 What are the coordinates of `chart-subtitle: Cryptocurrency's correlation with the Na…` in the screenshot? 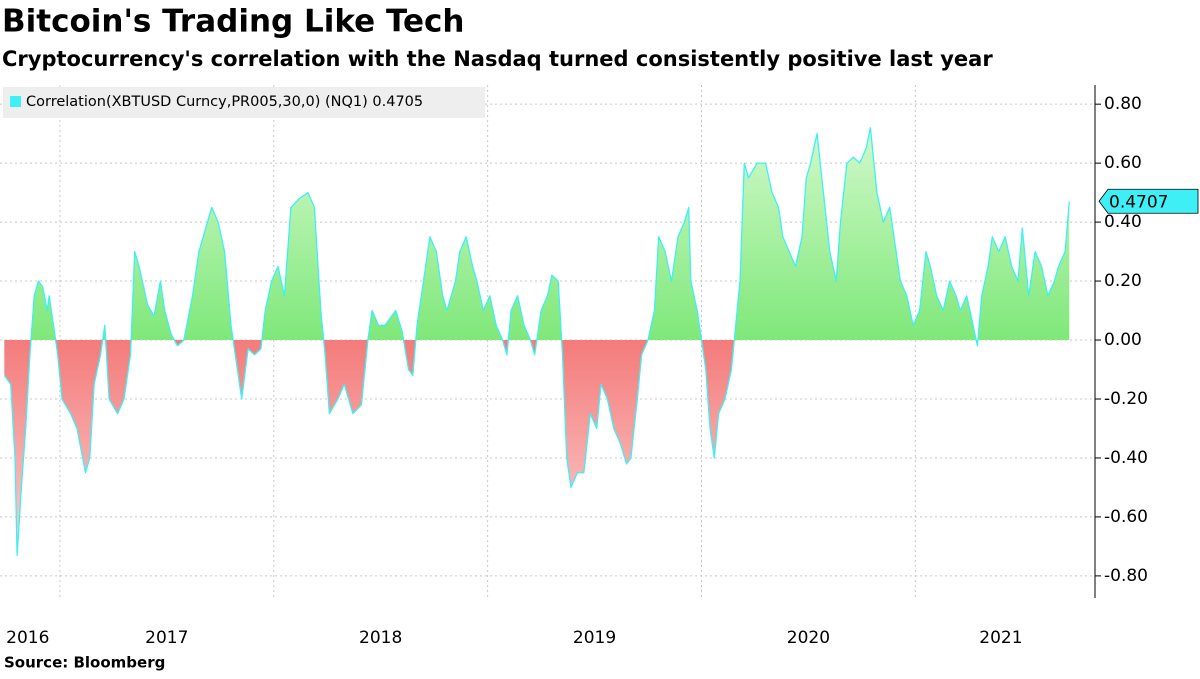 It's located at (497, 59).